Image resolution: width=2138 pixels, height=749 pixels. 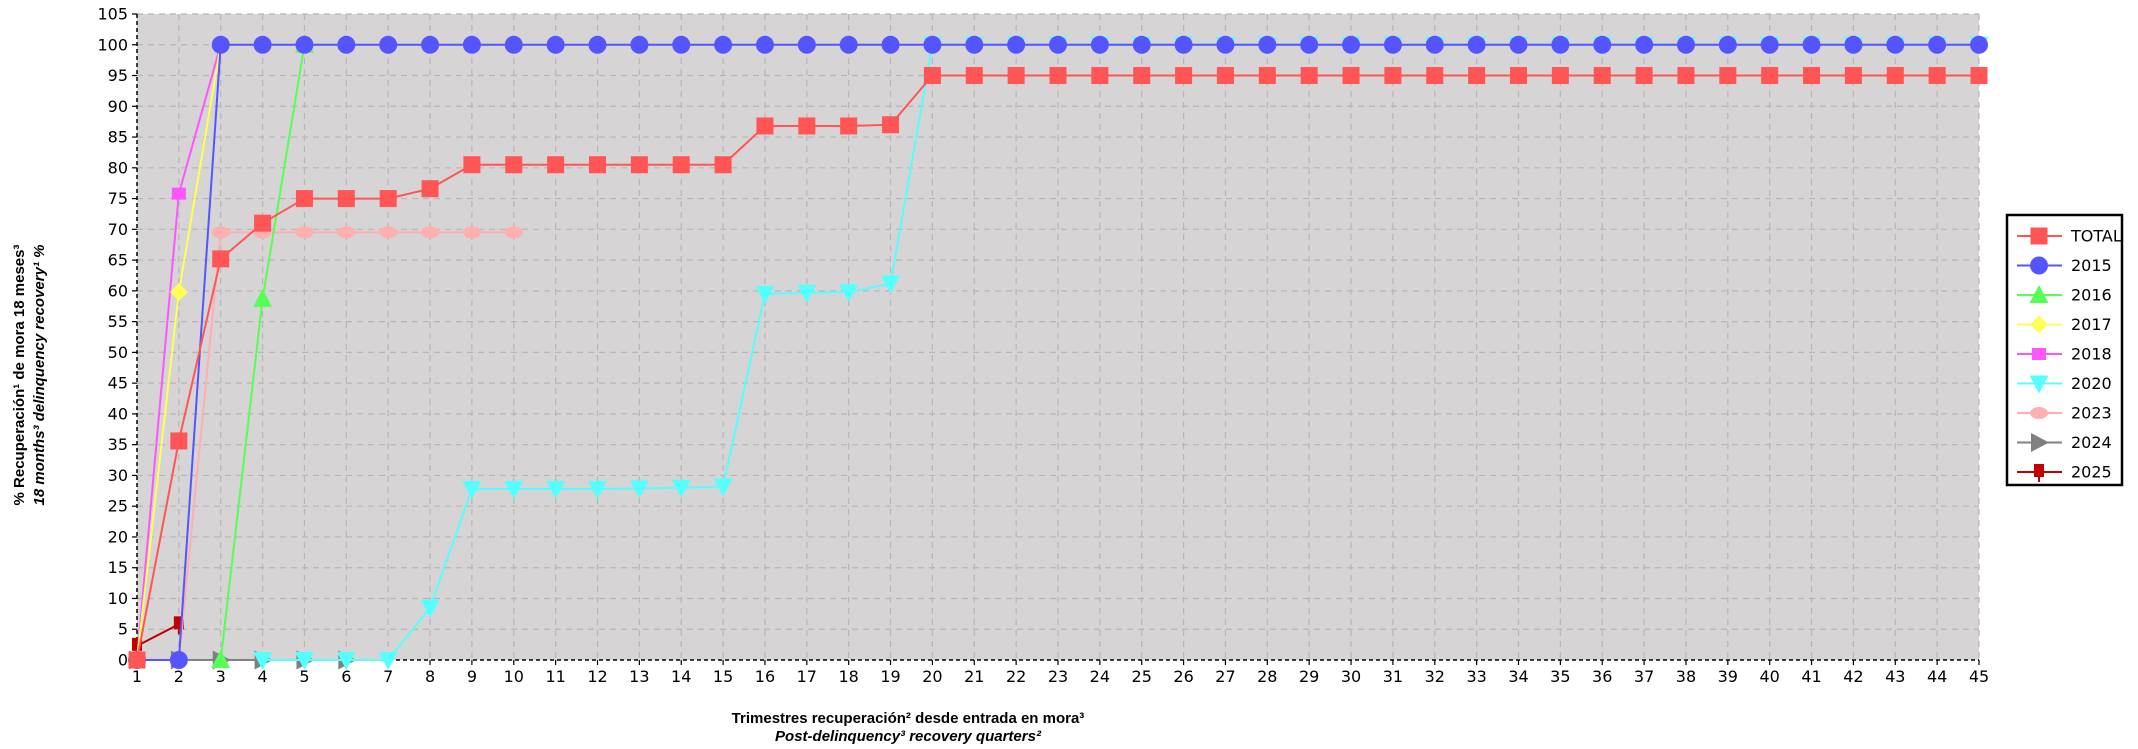 What do you see at coordinates (118, 413) in the screenshot?
I see `y-tick-label: 40` at bounding box center [118, 413].